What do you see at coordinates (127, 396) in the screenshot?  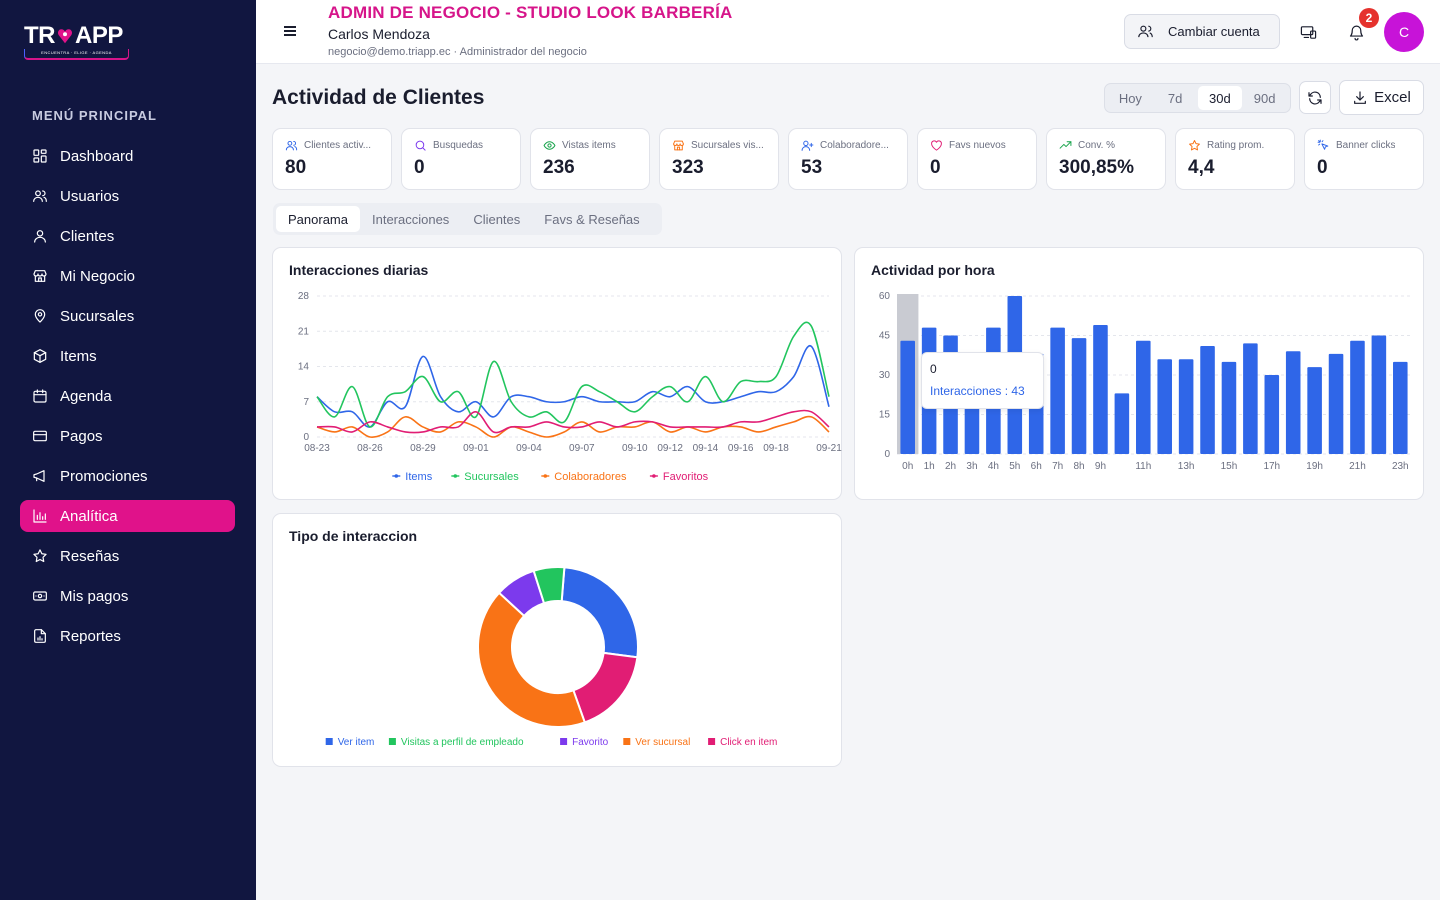 I see `sidebar-item-agenda: Agenda` at bounding box center [127, 396].